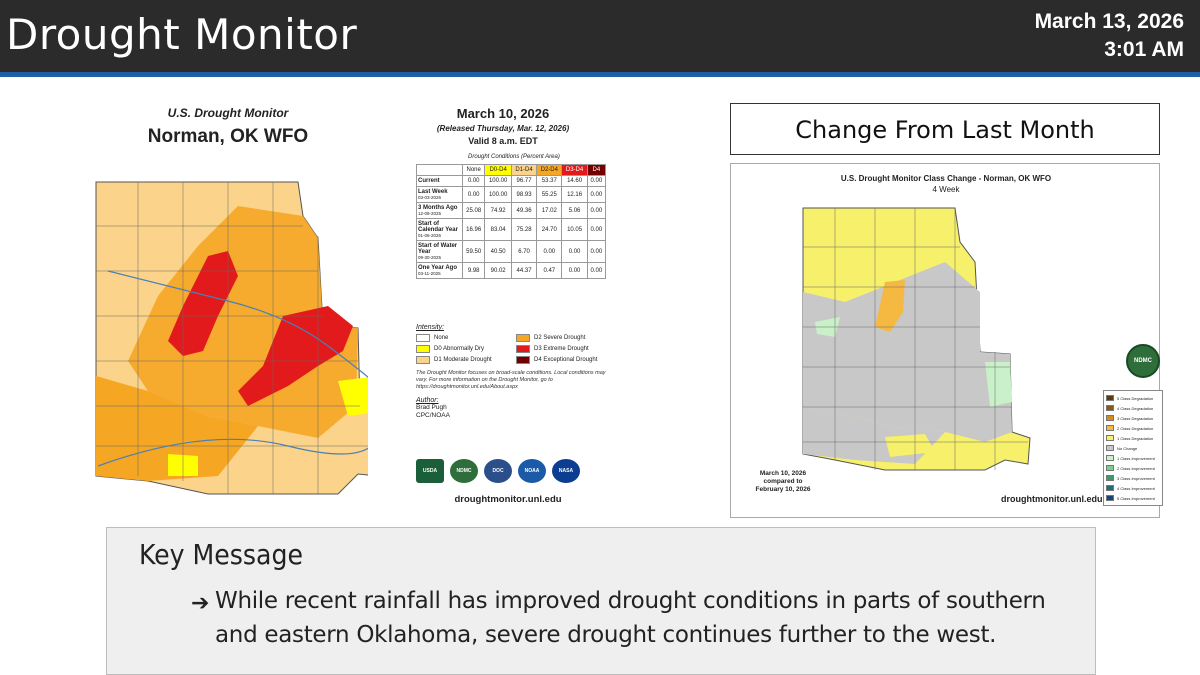 This screenshot has width=1200, height=675. Describe the element at coordinates (560, 338) in the screenshot. I see `legend-label: D2 Severe Drought` at that location.